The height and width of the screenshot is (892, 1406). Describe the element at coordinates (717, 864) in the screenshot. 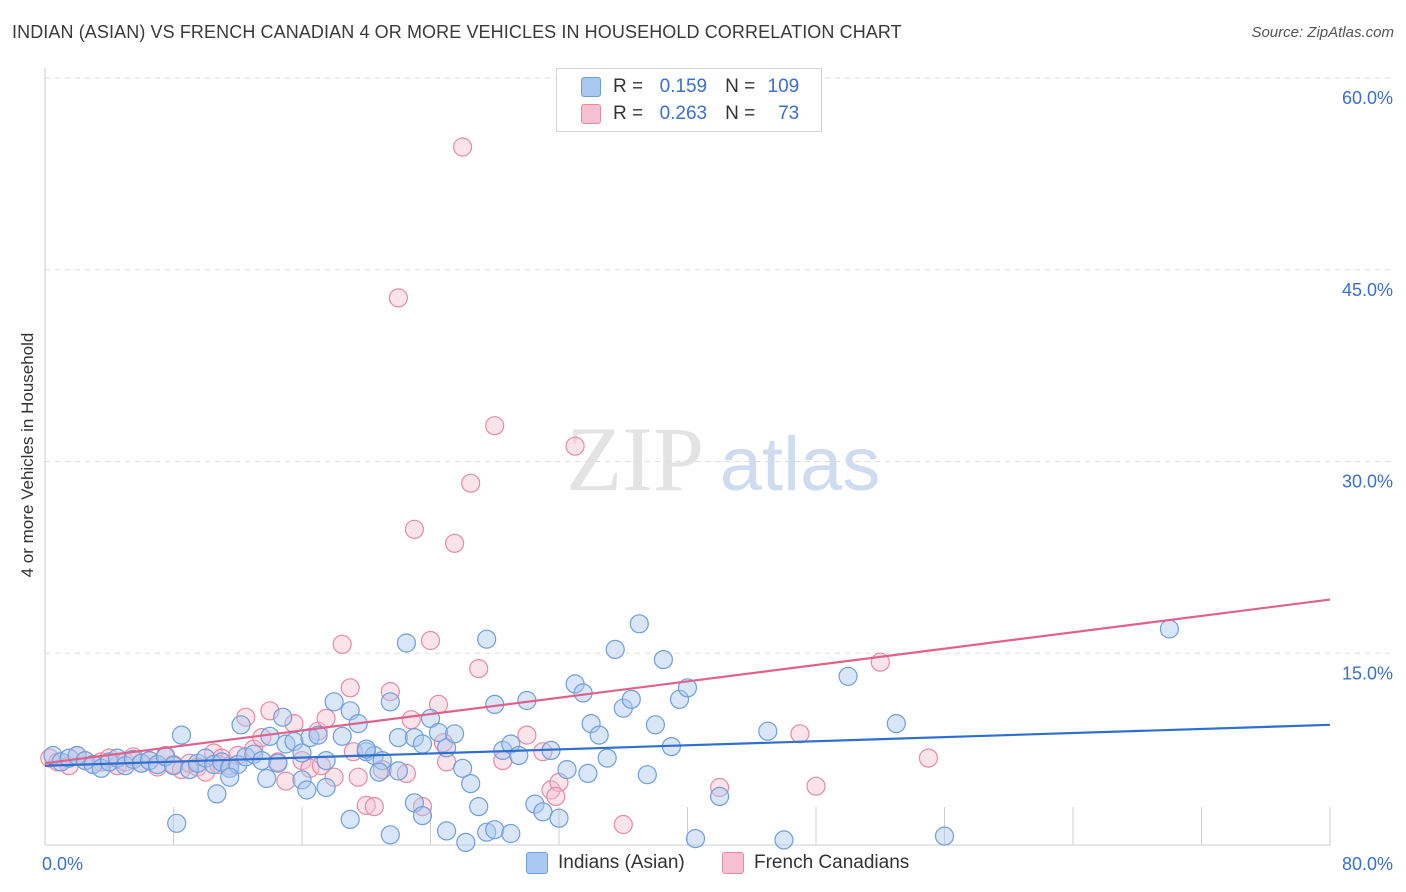

I see `x-tick-labels: 0.0% 80.0%` at that location.